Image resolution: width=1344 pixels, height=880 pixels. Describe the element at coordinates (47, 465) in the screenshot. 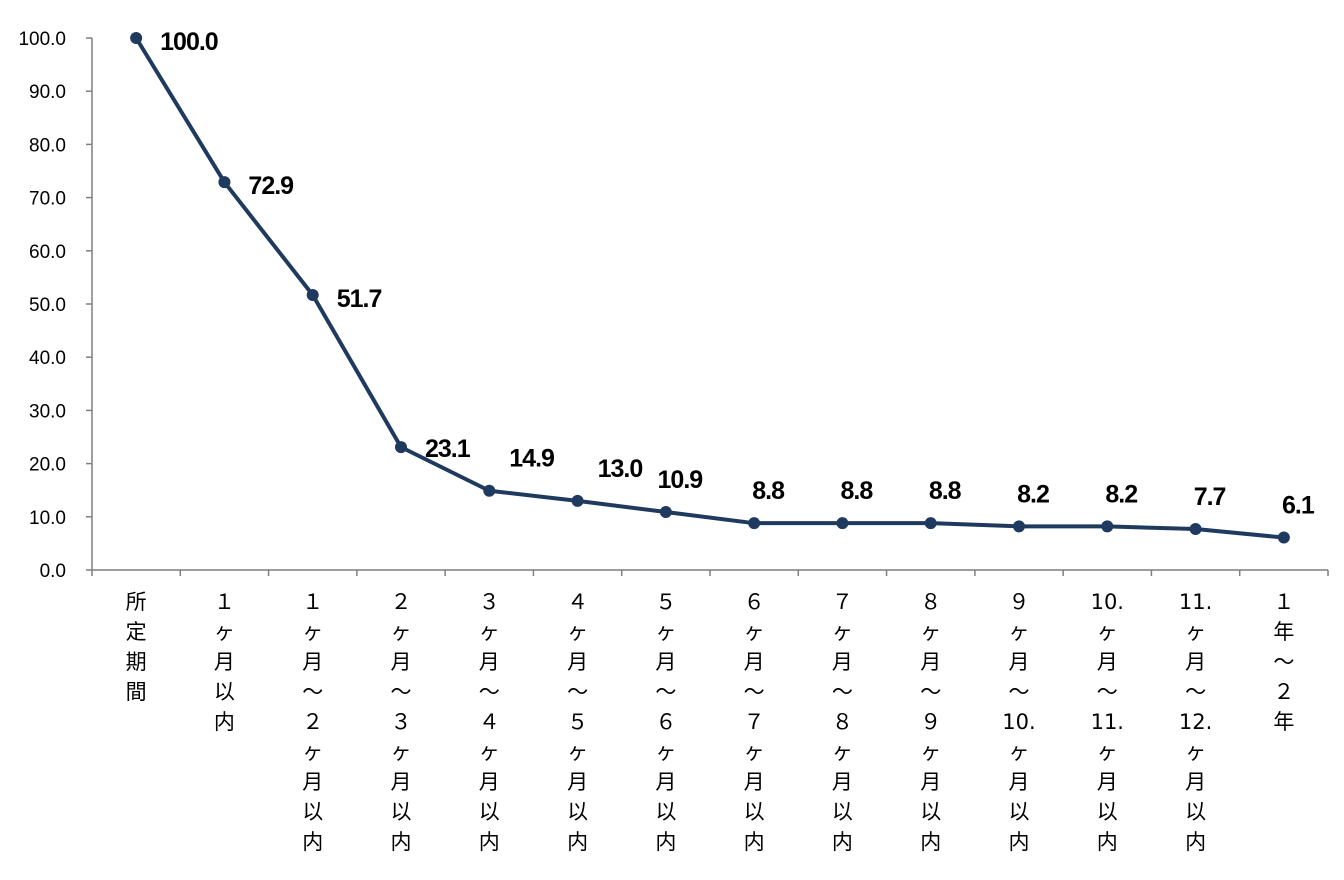

I see `y-tick-label: 20.0` at that location.